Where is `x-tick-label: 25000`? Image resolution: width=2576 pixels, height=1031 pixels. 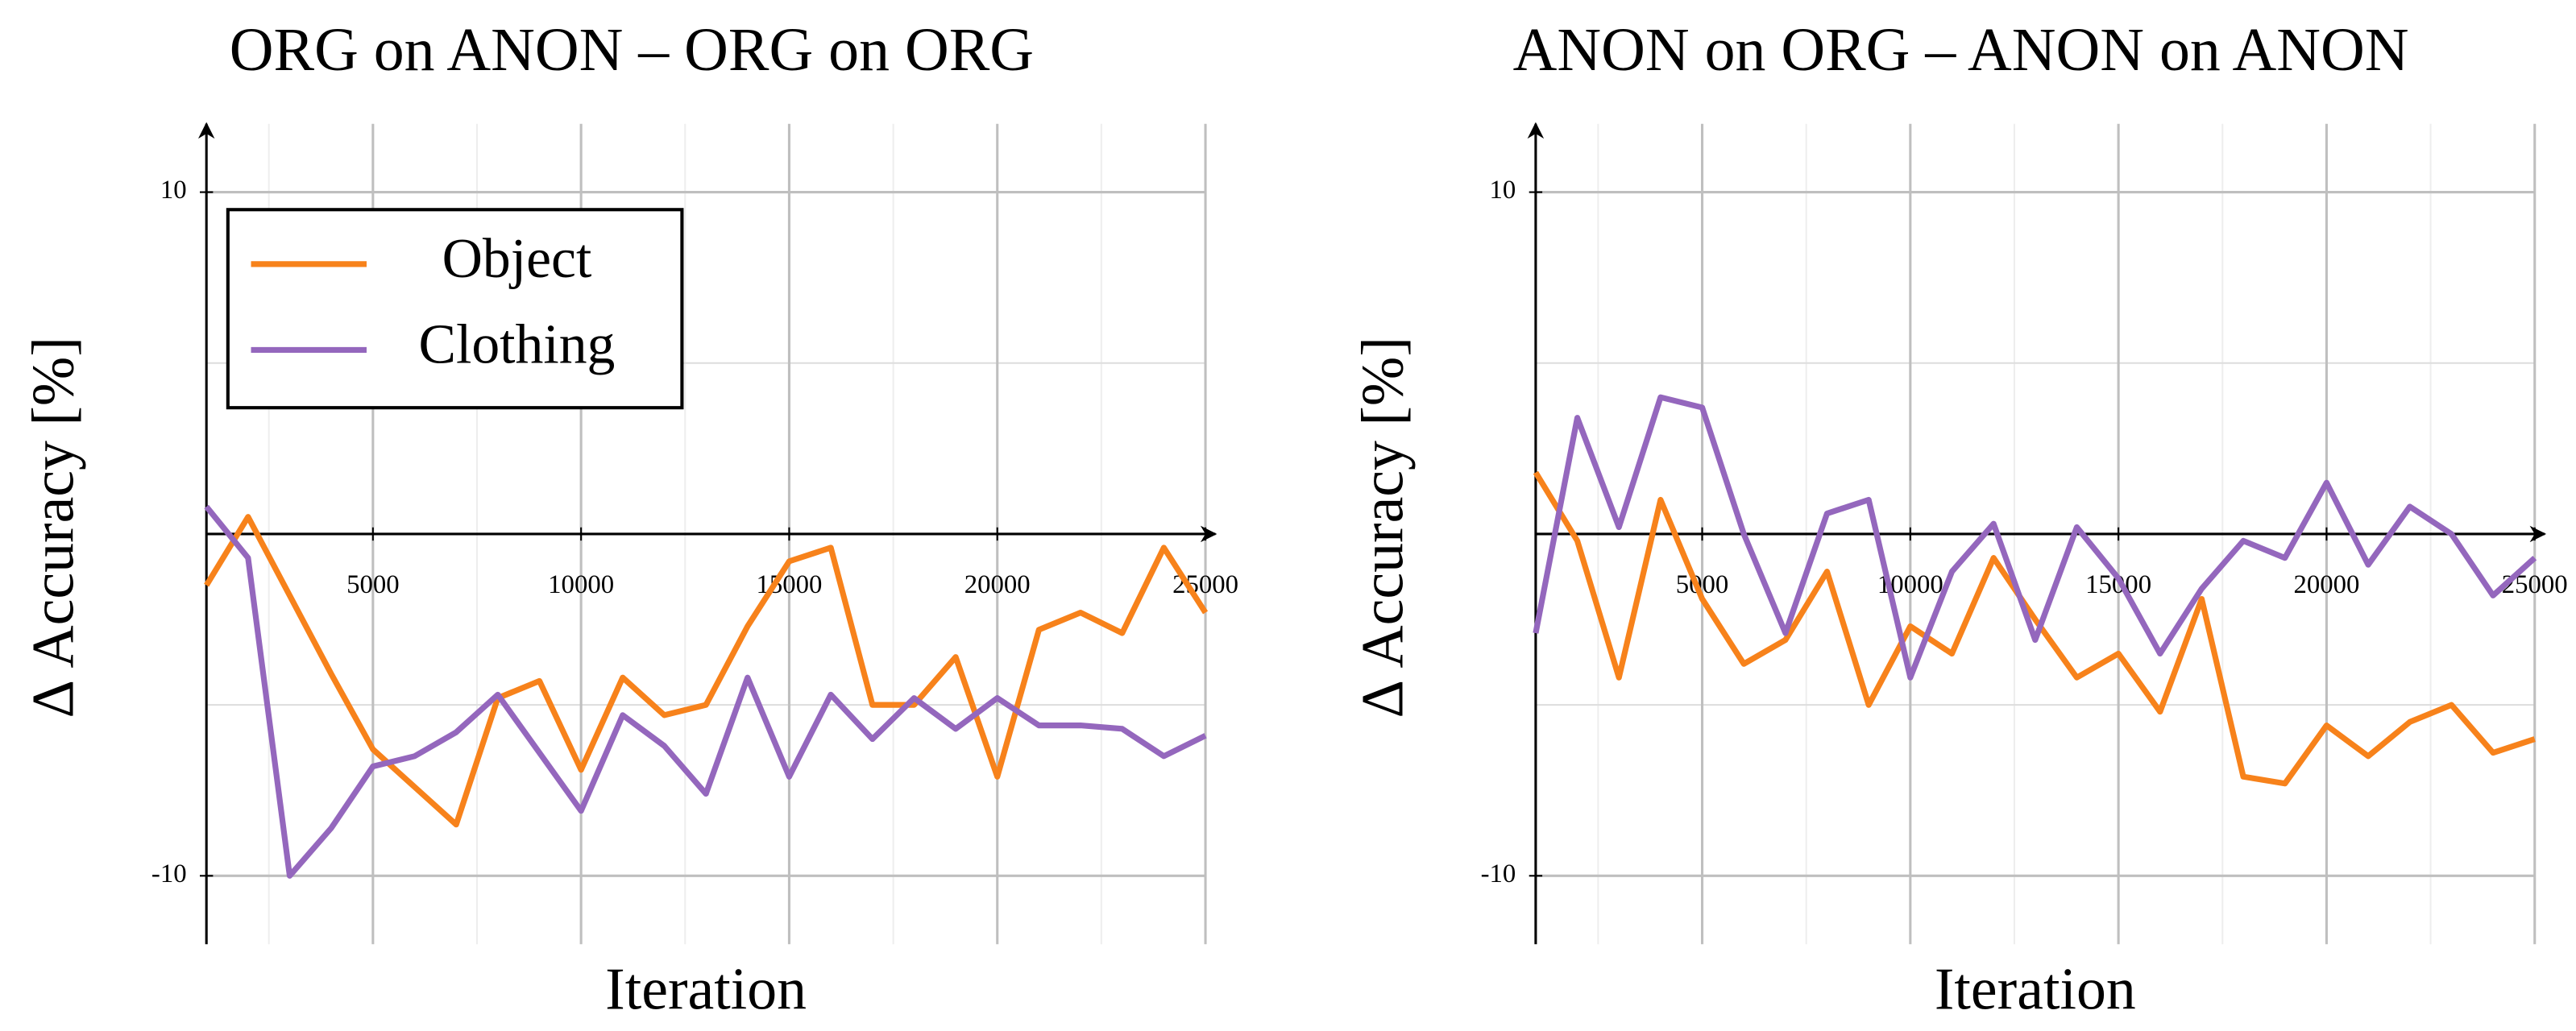 x-tick-label: 25000 is located at coordinates (2535, 584).